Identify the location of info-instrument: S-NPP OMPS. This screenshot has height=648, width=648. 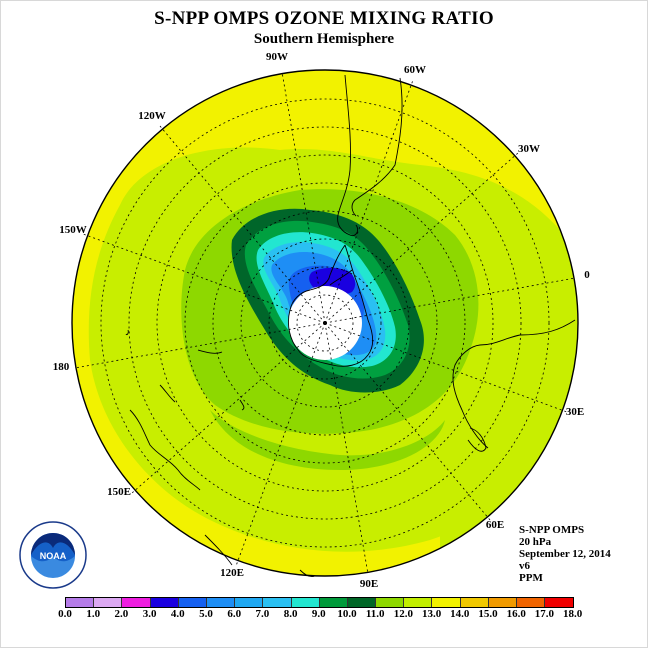
(552, 530).